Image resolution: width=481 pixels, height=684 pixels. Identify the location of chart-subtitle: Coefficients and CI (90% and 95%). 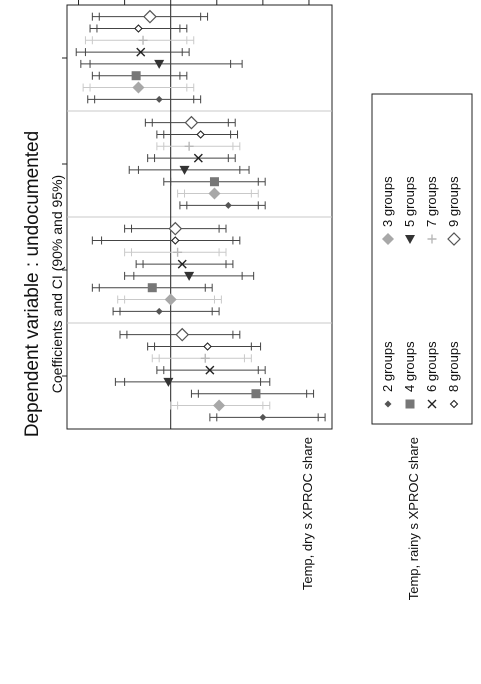
(57, 284).